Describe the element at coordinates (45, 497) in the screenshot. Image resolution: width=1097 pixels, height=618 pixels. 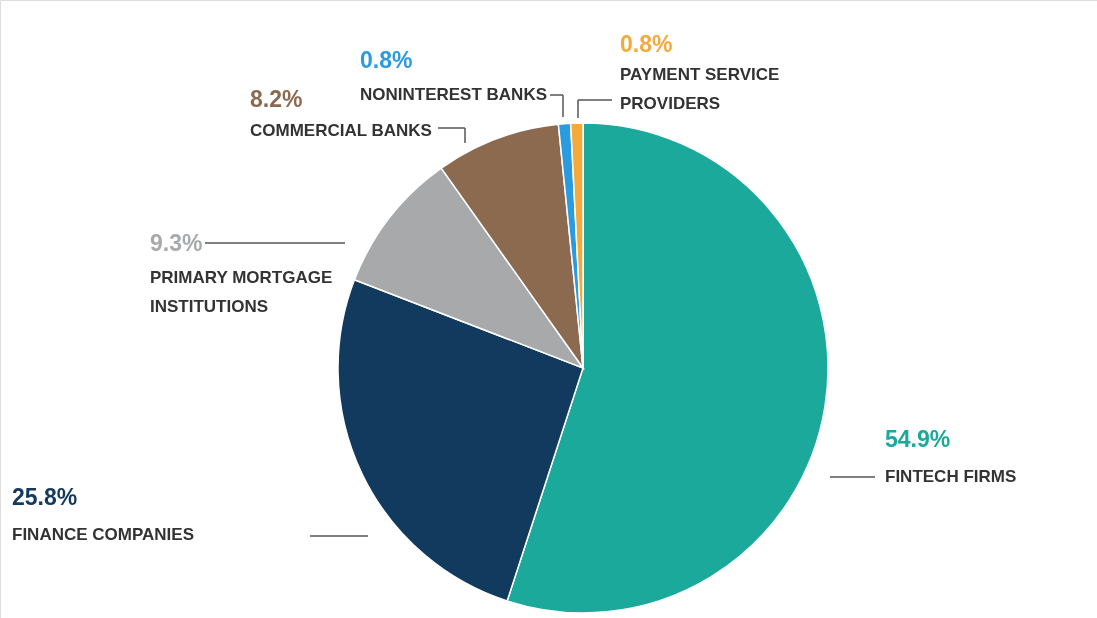
I see `data-label: 25.8%` at that location.